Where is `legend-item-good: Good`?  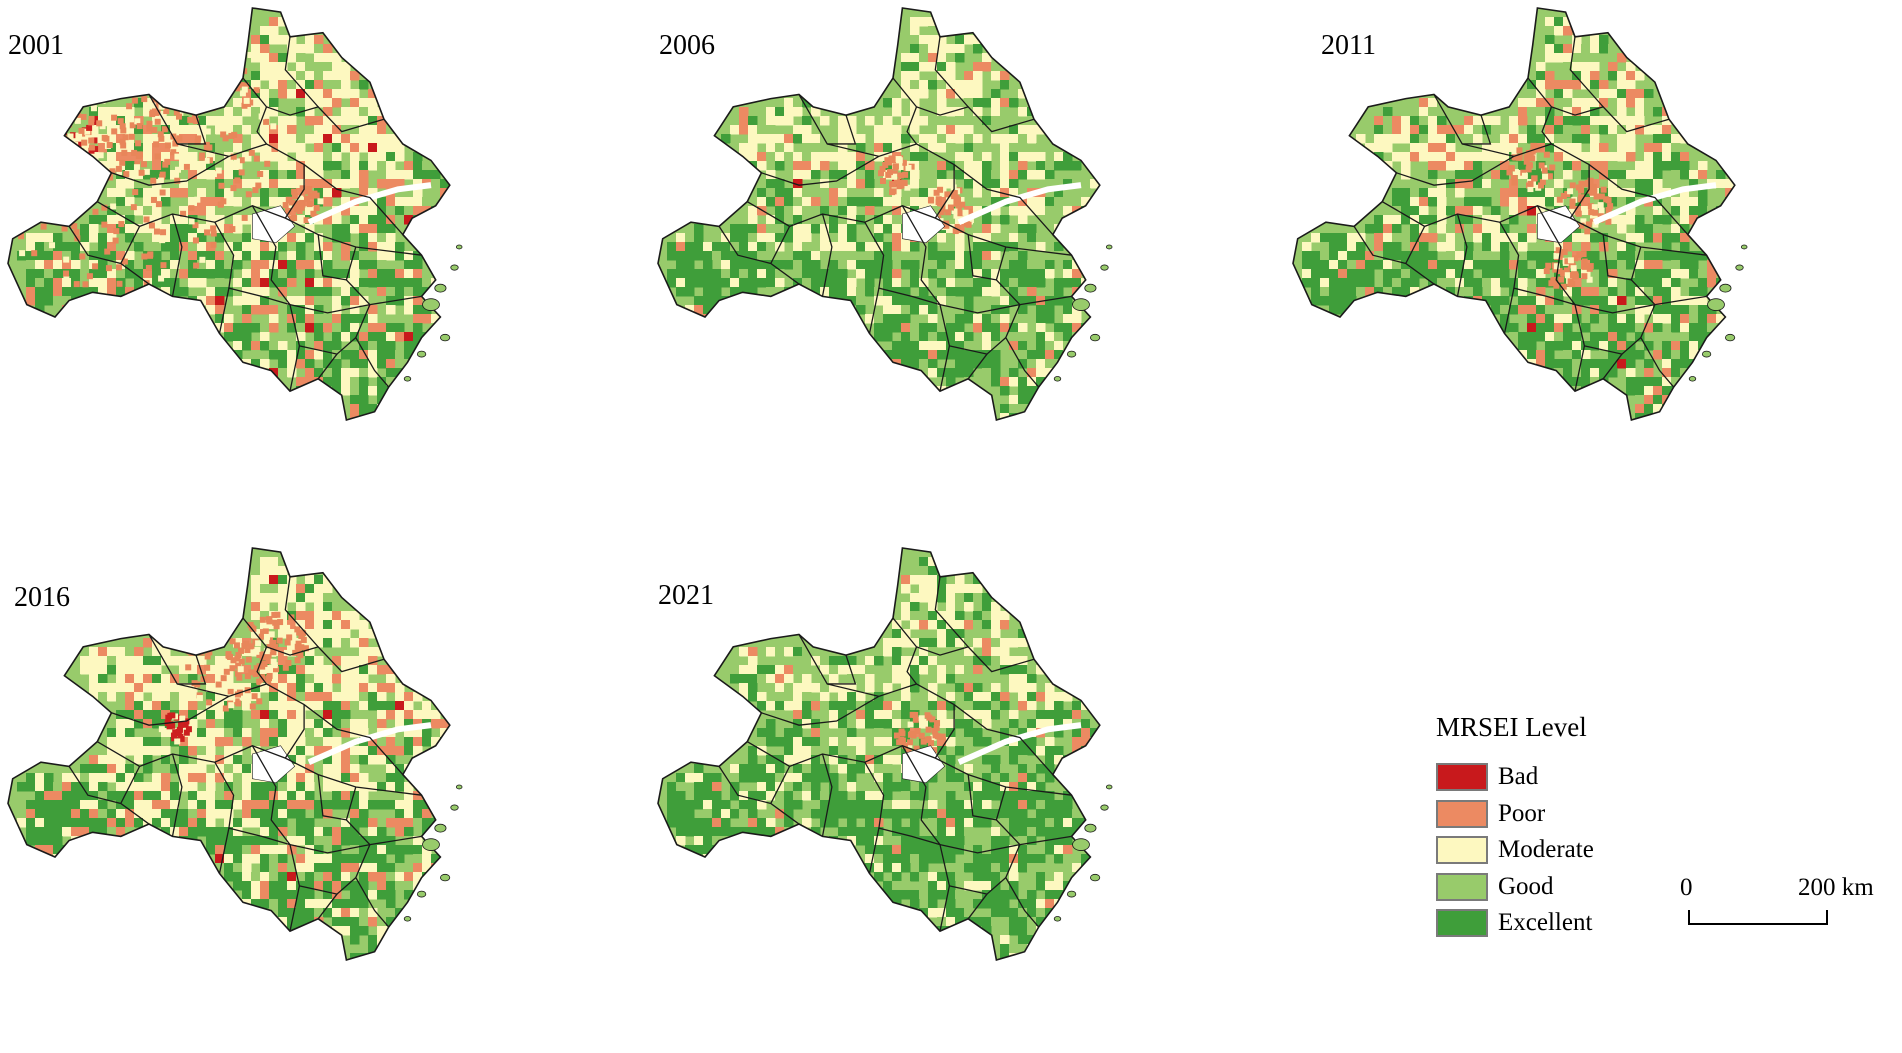
legend-item-good: Good is located at coordinates (1546, 887).